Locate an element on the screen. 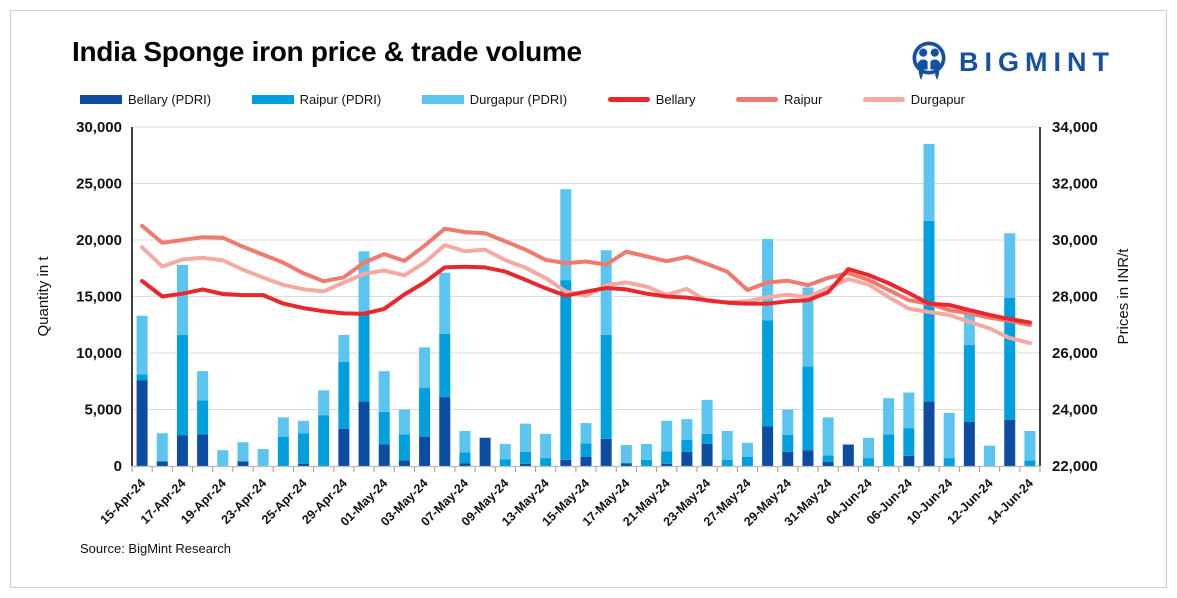 The height and width of the screenshot is (598, 1177). right-axis-title: Prices in INR/t is located at coordinates (1123, 296).